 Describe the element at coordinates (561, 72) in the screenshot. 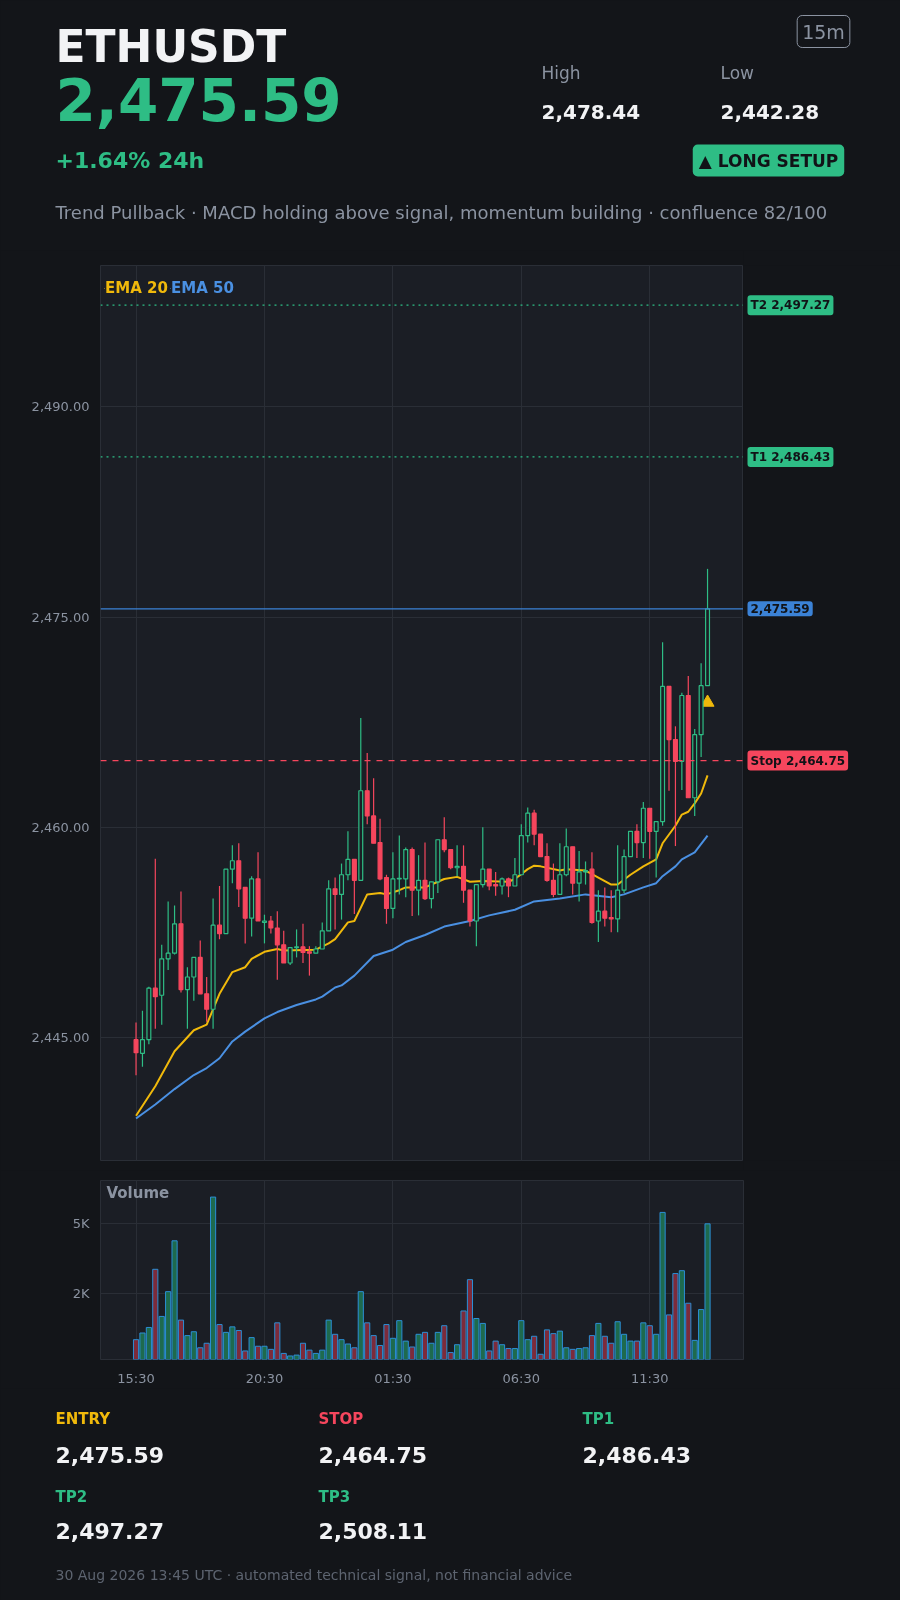

I see `text: High` at that location.